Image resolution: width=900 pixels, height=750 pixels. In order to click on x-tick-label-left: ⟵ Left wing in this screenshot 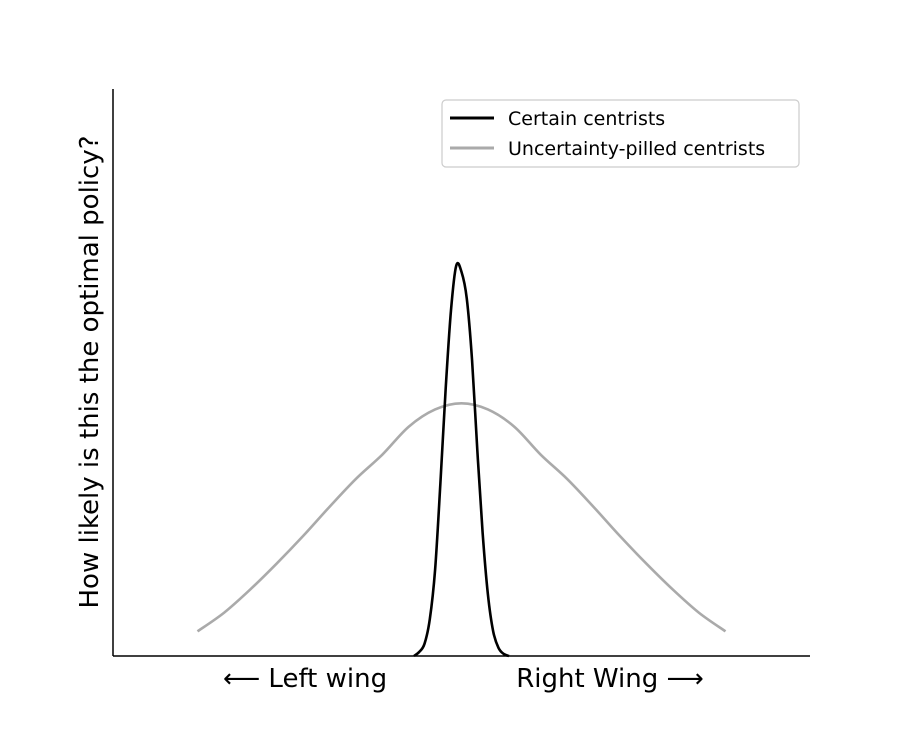, I will do `click(305, 679)`.